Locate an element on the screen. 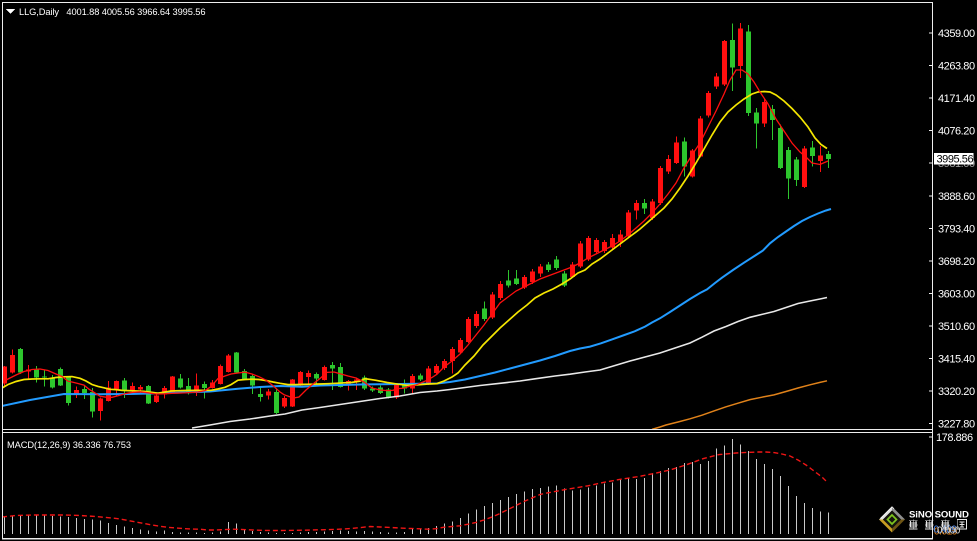 This screenshot has height=541, width=977. svg-text: 0.000 is located at coordinates (949, 531).